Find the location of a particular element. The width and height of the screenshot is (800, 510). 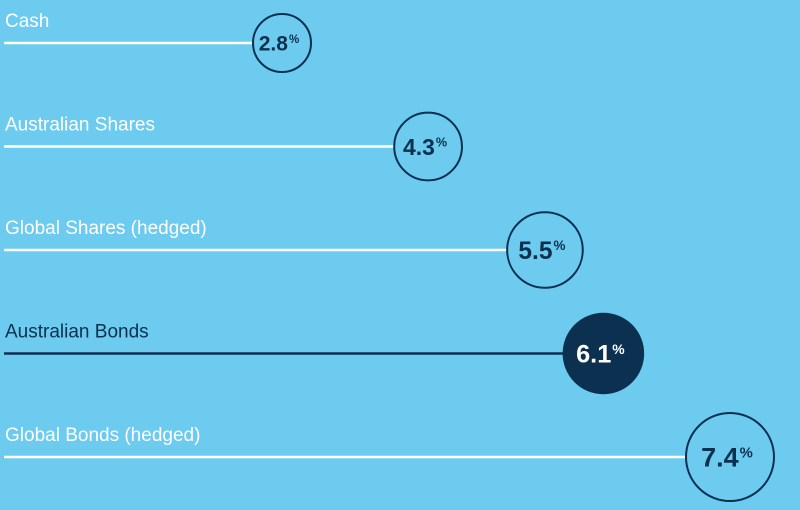

row-2: Global Shares (hedged) 5.5% is located at coordinates (294, 250).